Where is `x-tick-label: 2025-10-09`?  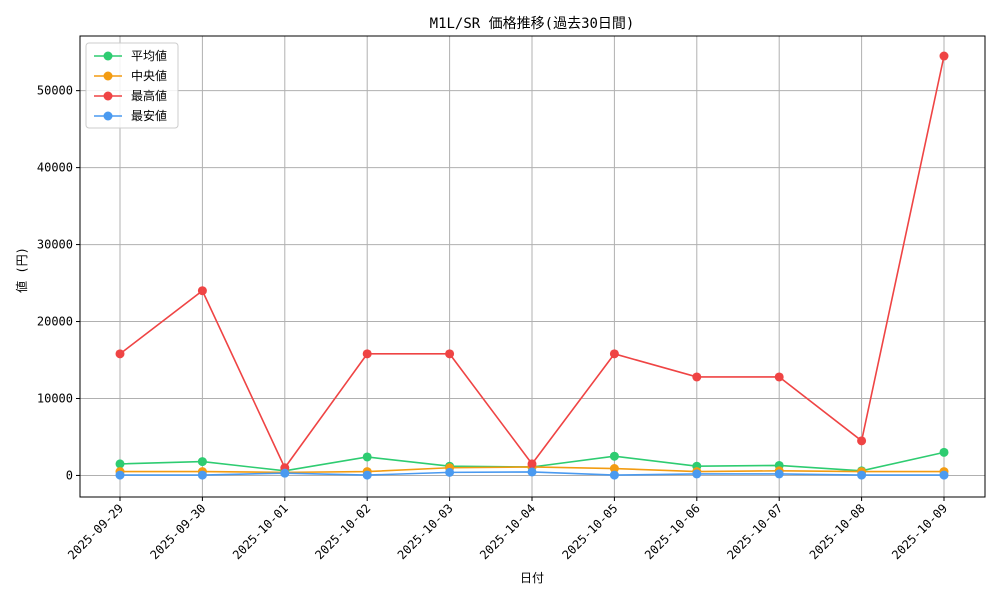 x-tick-label: 2025-10-09 is located at coordinates (919, 531).